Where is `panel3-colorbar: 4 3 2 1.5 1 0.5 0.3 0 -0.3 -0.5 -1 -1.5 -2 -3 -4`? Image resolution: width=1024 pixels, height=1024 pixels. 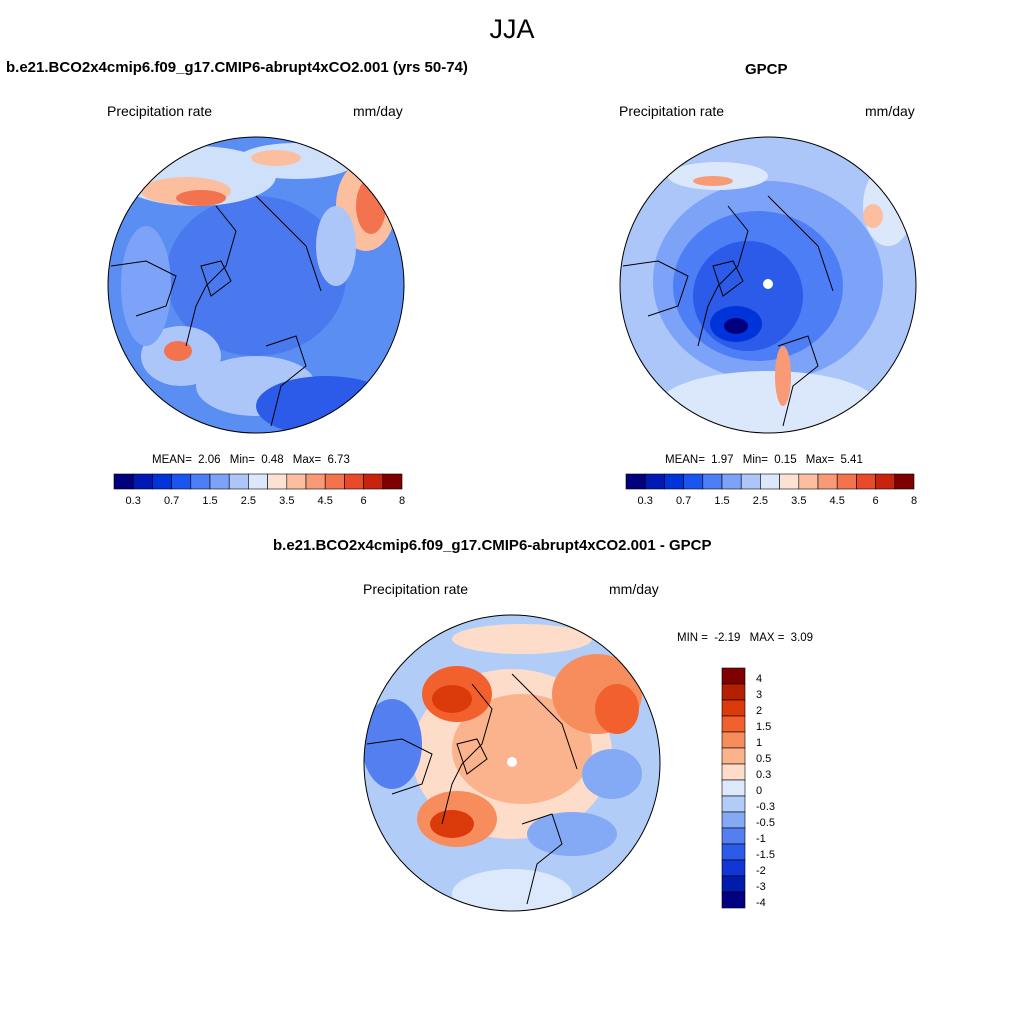 panel3-colorbar: 4 3 2 1.5 1 0.5 0.3 0 -0.3 -0.5 -1 -1.5 -2 -3 -4 is located at coordinates (748, 788).